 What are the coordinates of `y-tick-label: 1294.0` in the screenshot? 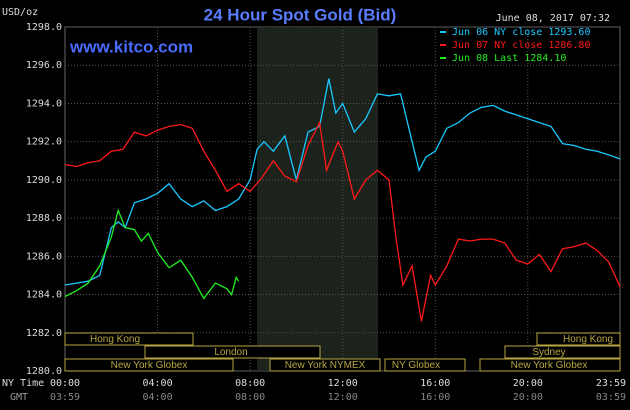 It's located at (44, 103).